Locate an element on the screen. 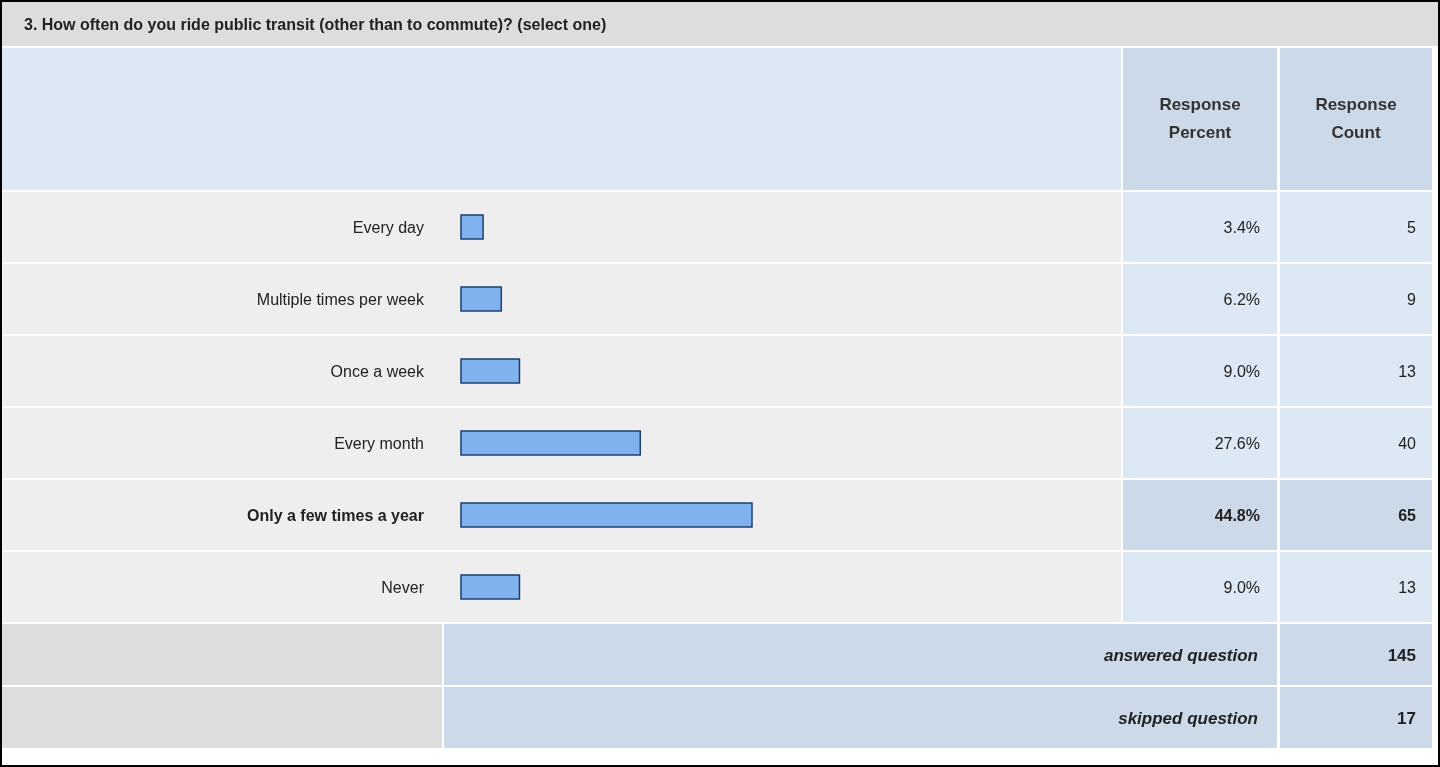 The image size is (1440, 767). text: Response Percent is located at coordinates (1200, 118).